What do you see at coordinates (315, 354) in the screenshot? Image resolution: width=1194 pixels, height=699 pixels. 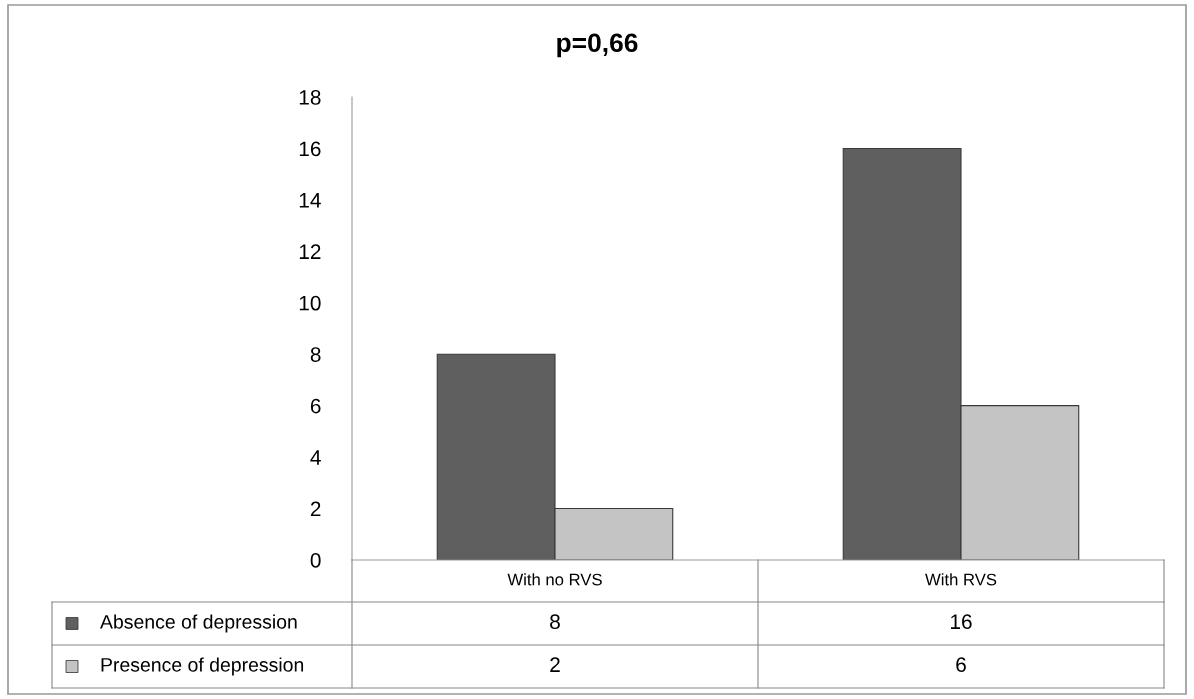 I see `y-tick-label: 8` at bounding box center [315, 354].